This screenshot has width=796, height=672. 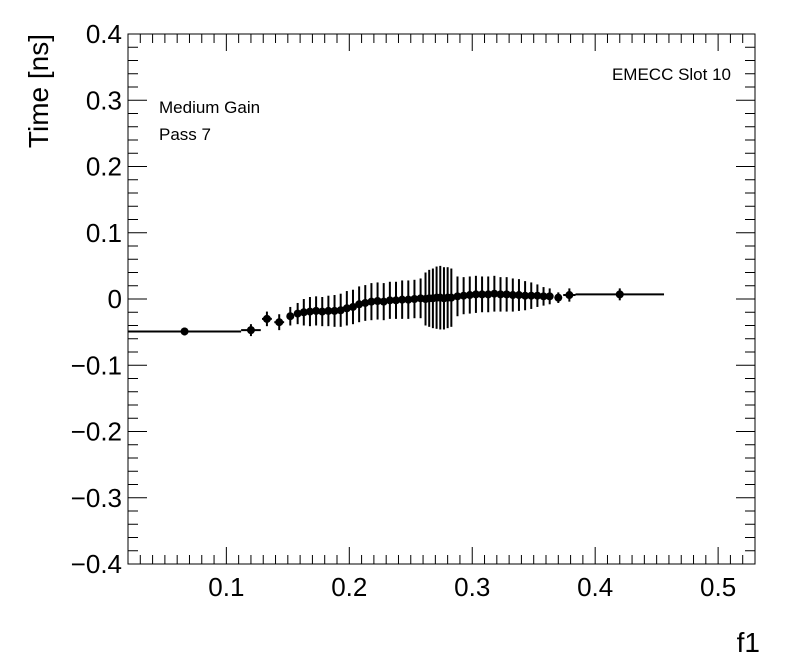 I want to click on y-tick-labels: 0.4 0.3 0.2 0.1 0 −0.1 −0.2 −0.3 −0.4, so click(x=96, y=299).